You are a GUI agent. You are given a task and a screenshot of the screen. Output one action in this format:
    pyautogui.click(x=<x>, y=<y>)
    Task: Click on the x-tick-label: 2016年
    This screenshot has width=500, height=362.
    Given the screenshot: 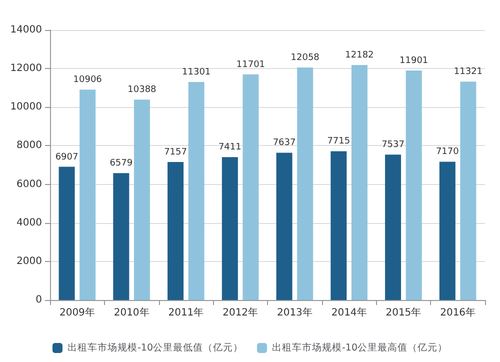 What is the action you would take?
    pyautogui.click(x=458, y=312)
    